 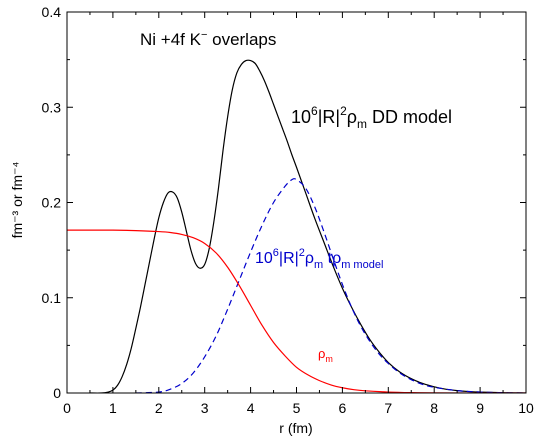 What do you see at coordinates (371, 117) in the screenshot?
I see `dd-model-label: 106|R|2ρm DD model` at bounding box center [371, 117].